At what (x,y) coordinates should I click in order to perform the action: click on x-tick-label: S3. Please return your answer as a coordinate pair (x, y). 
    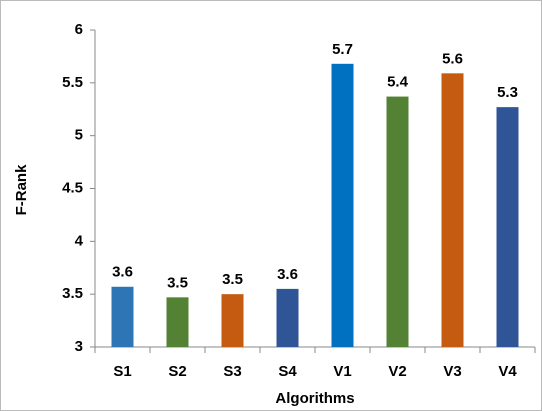
    Looking at the image, I should click on (232, 371).